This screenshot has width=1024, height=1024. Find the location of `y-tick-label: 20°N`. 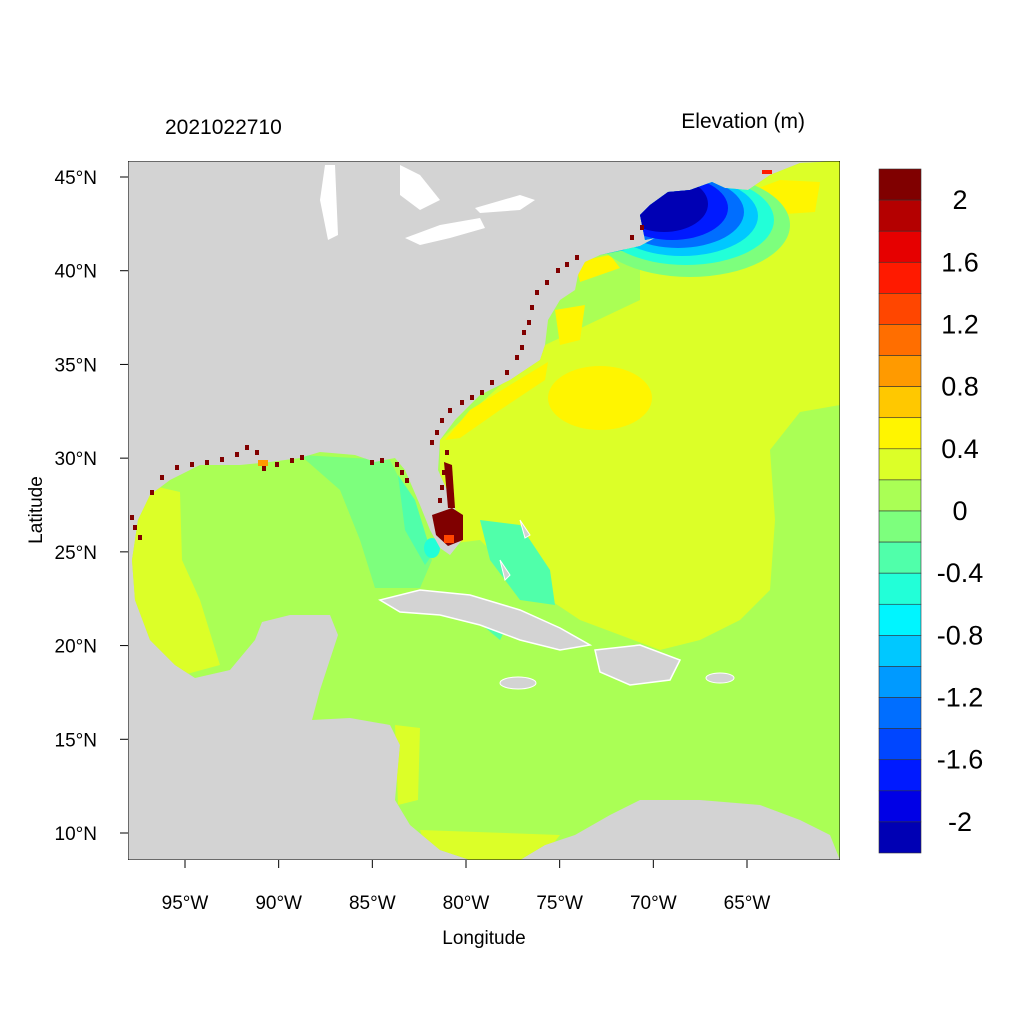

y-tick-label: 20°N is located at coordinates (76, 647).